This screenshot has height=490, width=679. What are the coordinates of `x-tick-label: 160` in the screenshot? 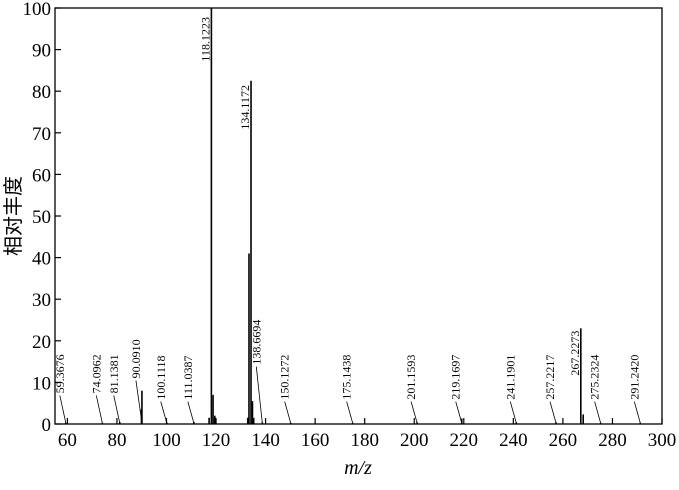 It's located at (315, 440).